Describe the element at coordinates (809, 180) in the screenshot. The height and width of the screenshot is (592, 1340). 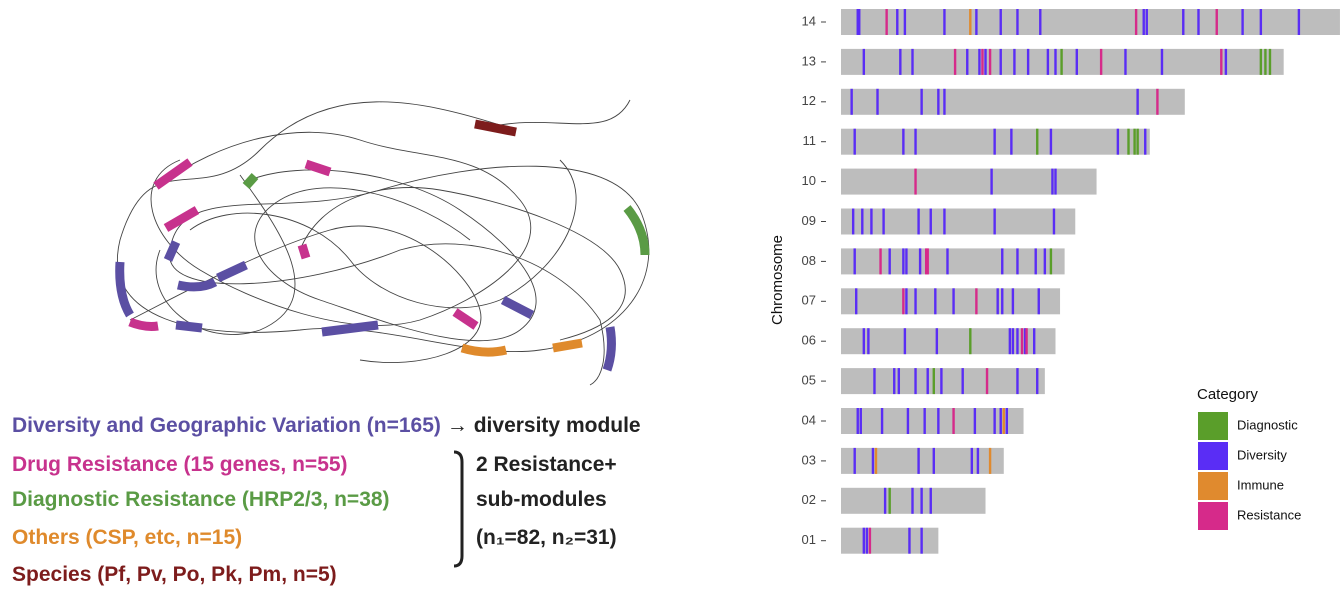
I see `y-tick-label: 10` at that location.